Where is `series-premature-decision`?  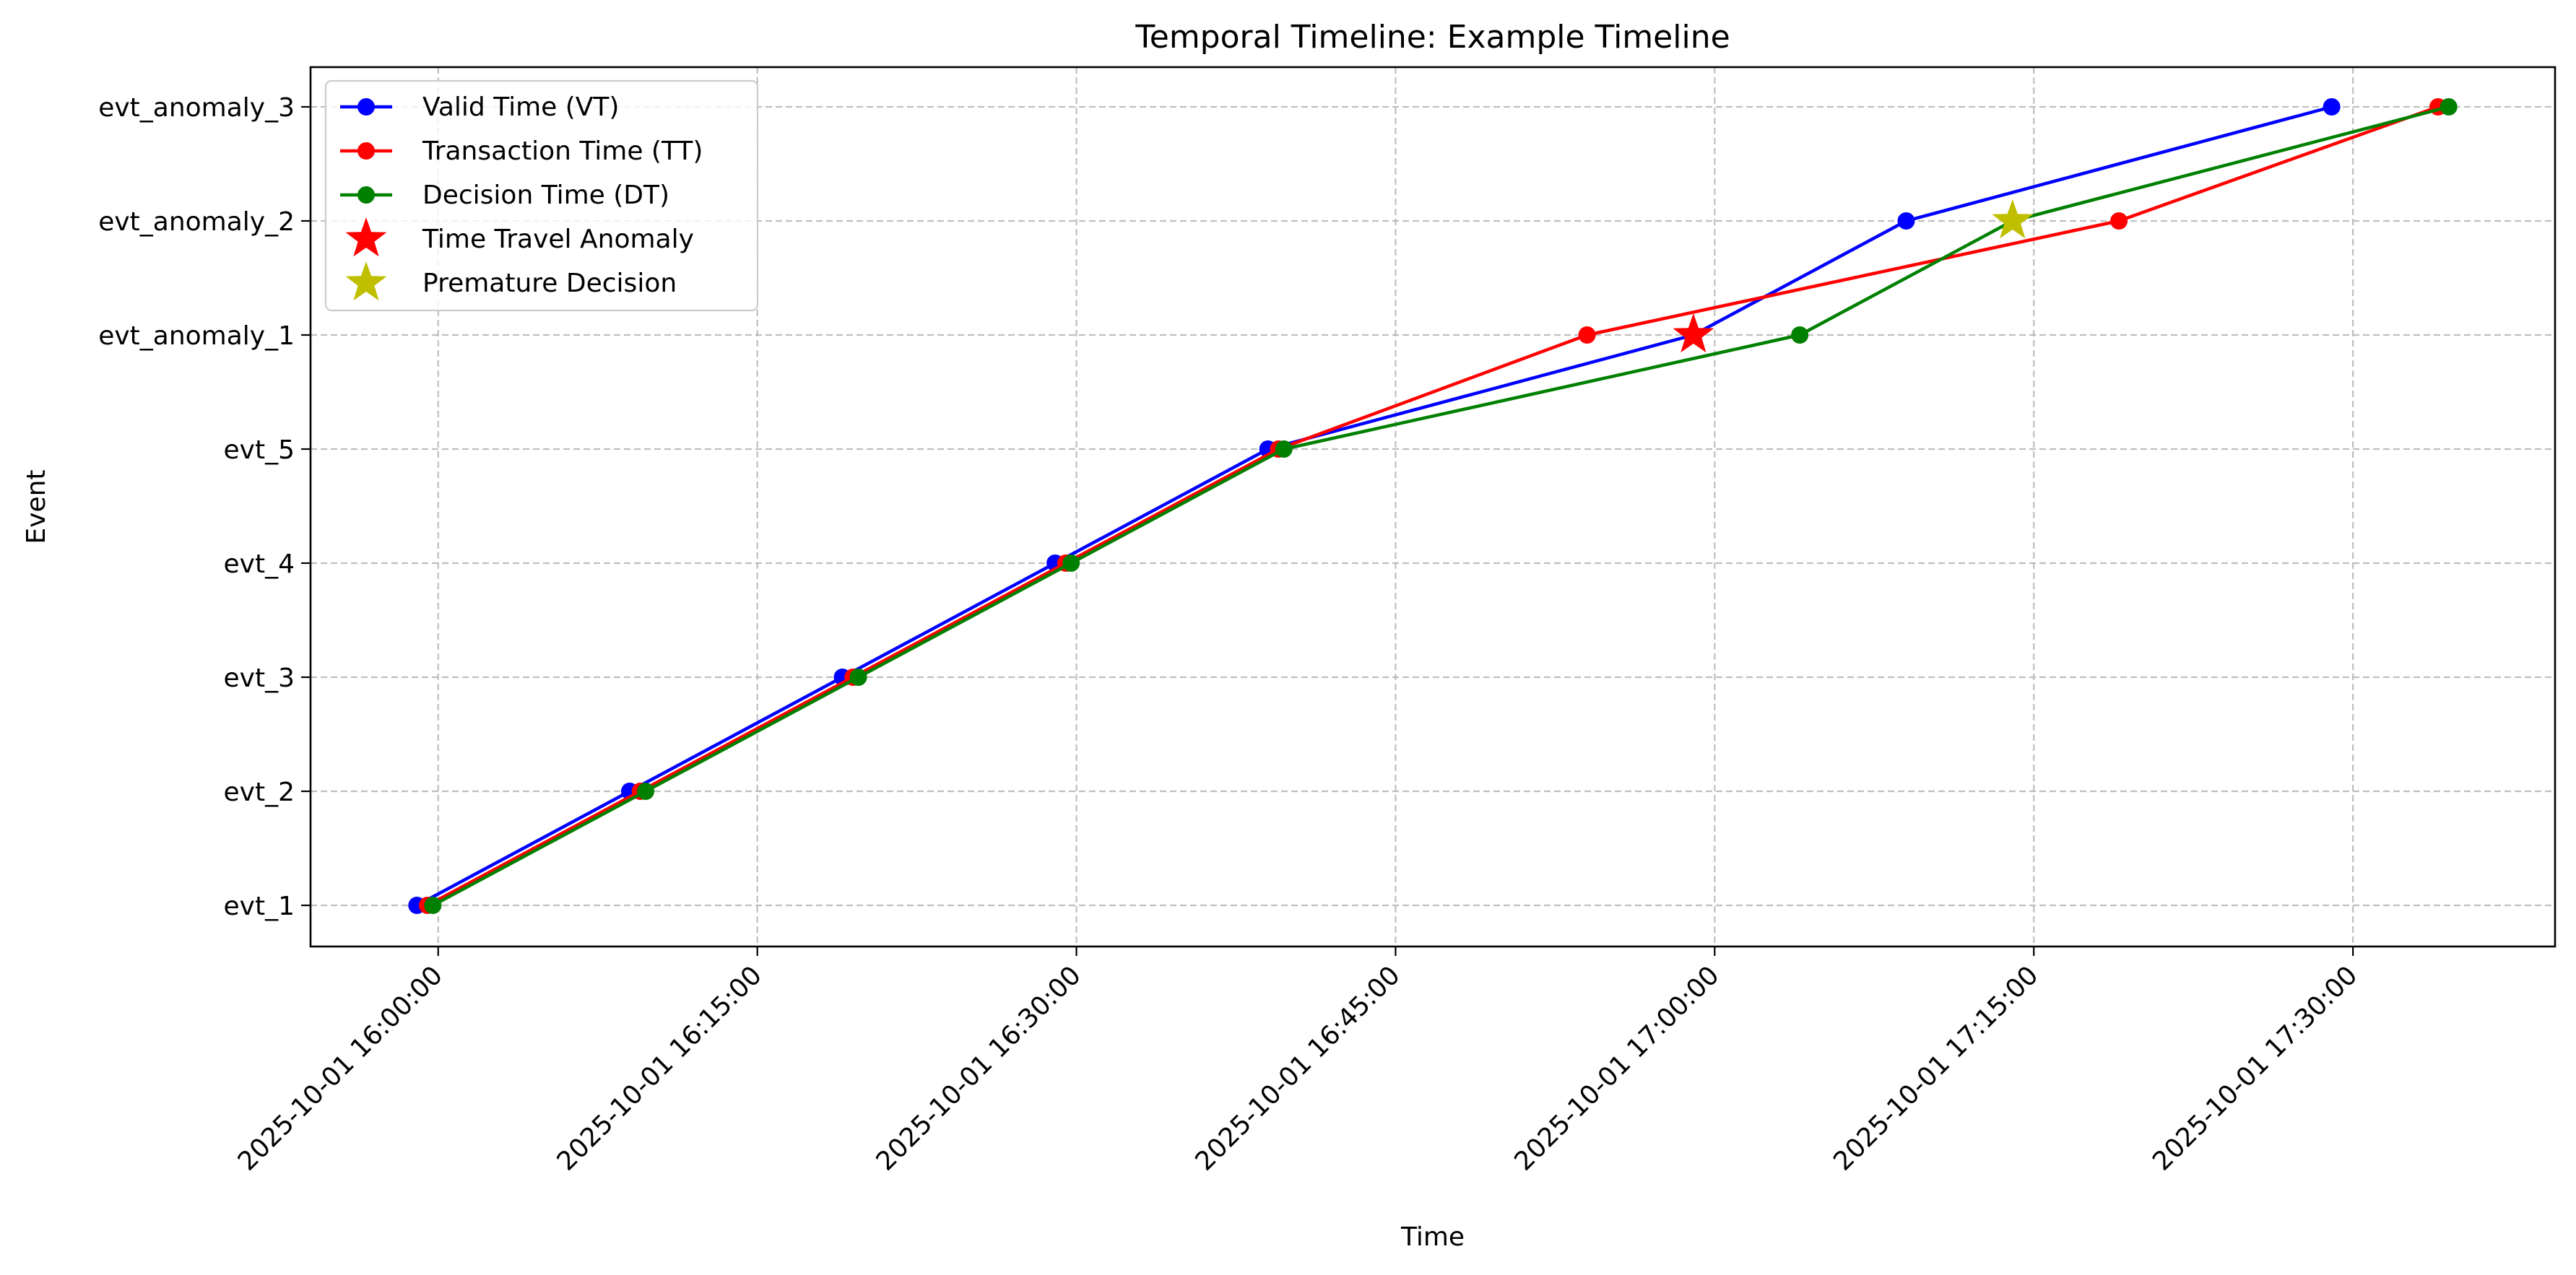
series-premature-decision is located at coordinates (2013, 219).